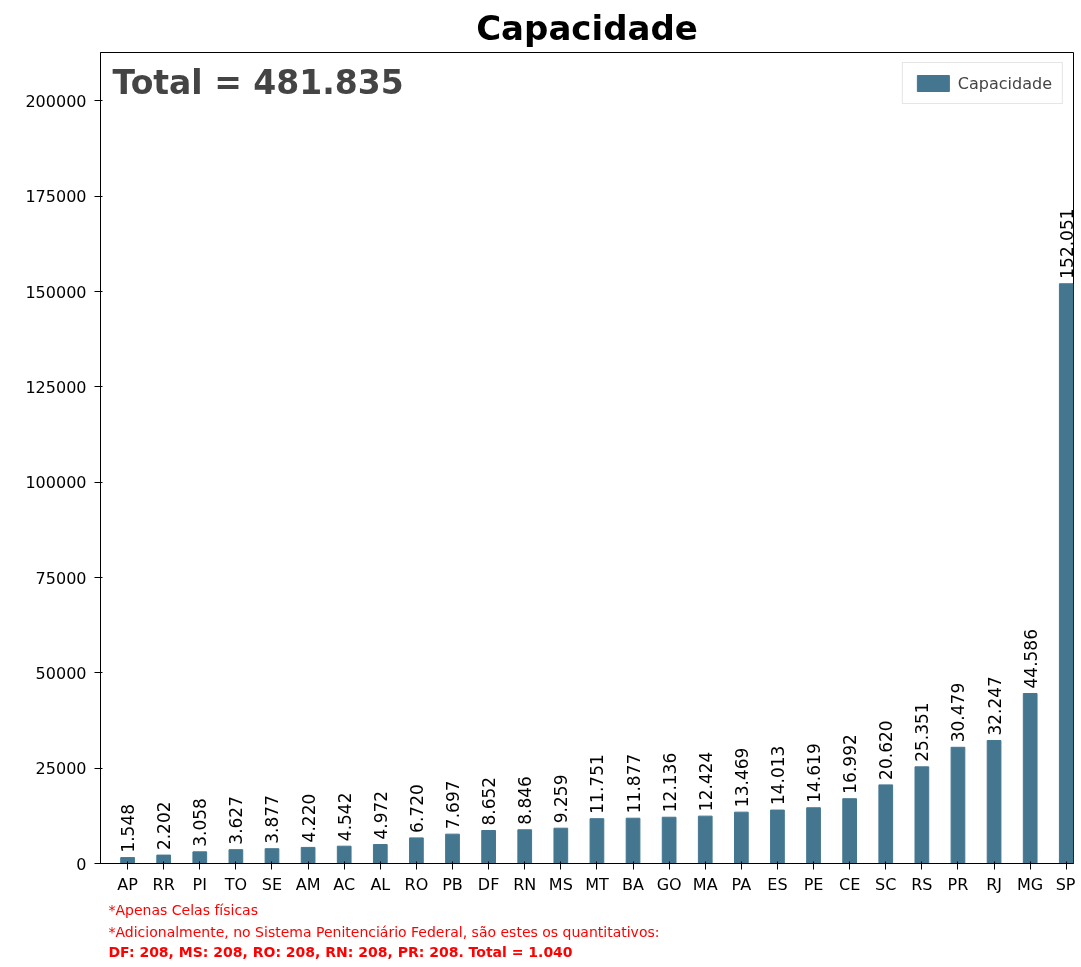 This screenshot has height=967, width=1081. Describe the element at coordinates (61, 578) in the screenshot. I see `y-tick-label: 75000` at that location.